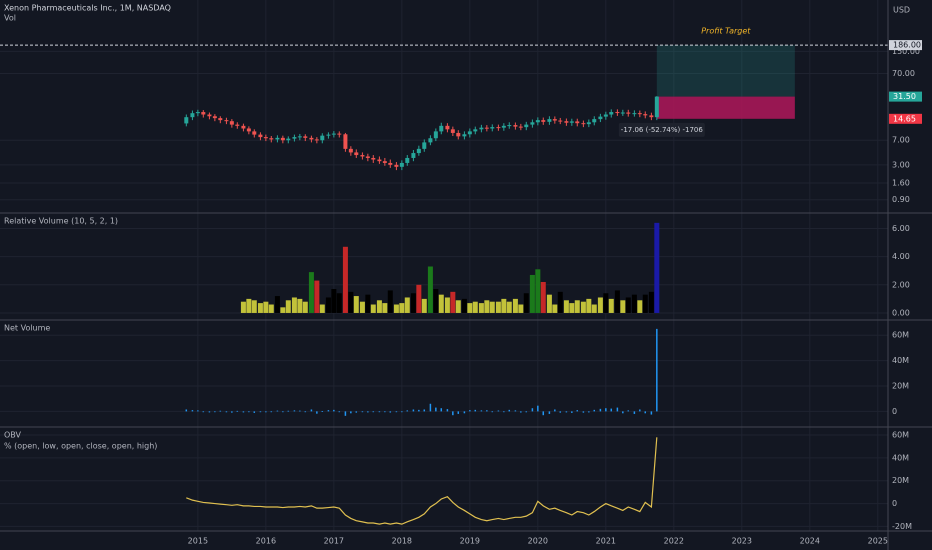 This screenshot has height=550, width=932. I want to click on profit-zone, so click(725, 71).